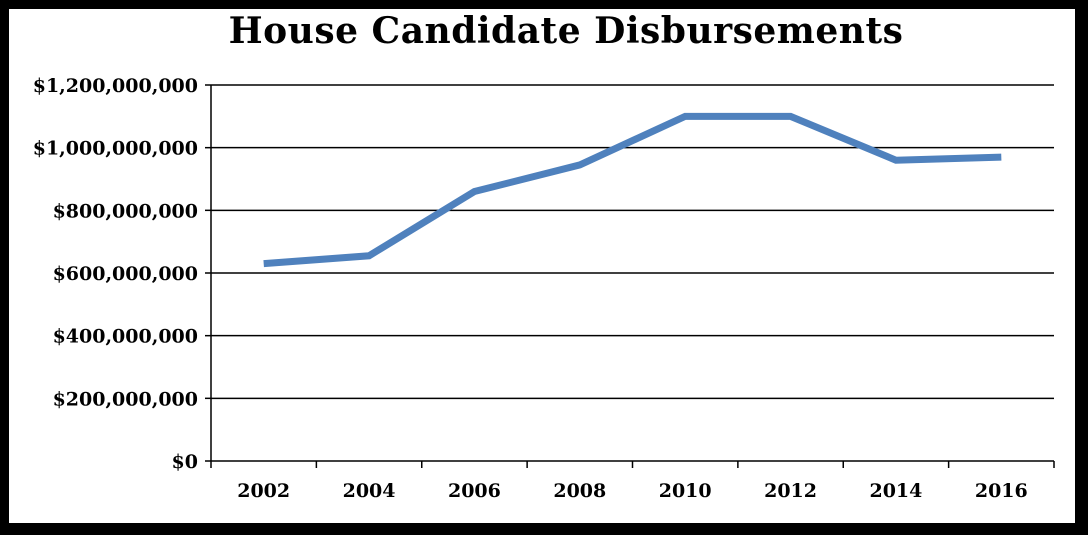  I want to click on x-axis-tick-labels: 2002 2004 2006 2008 2010 2012 2014 2016, so click(632, 491).